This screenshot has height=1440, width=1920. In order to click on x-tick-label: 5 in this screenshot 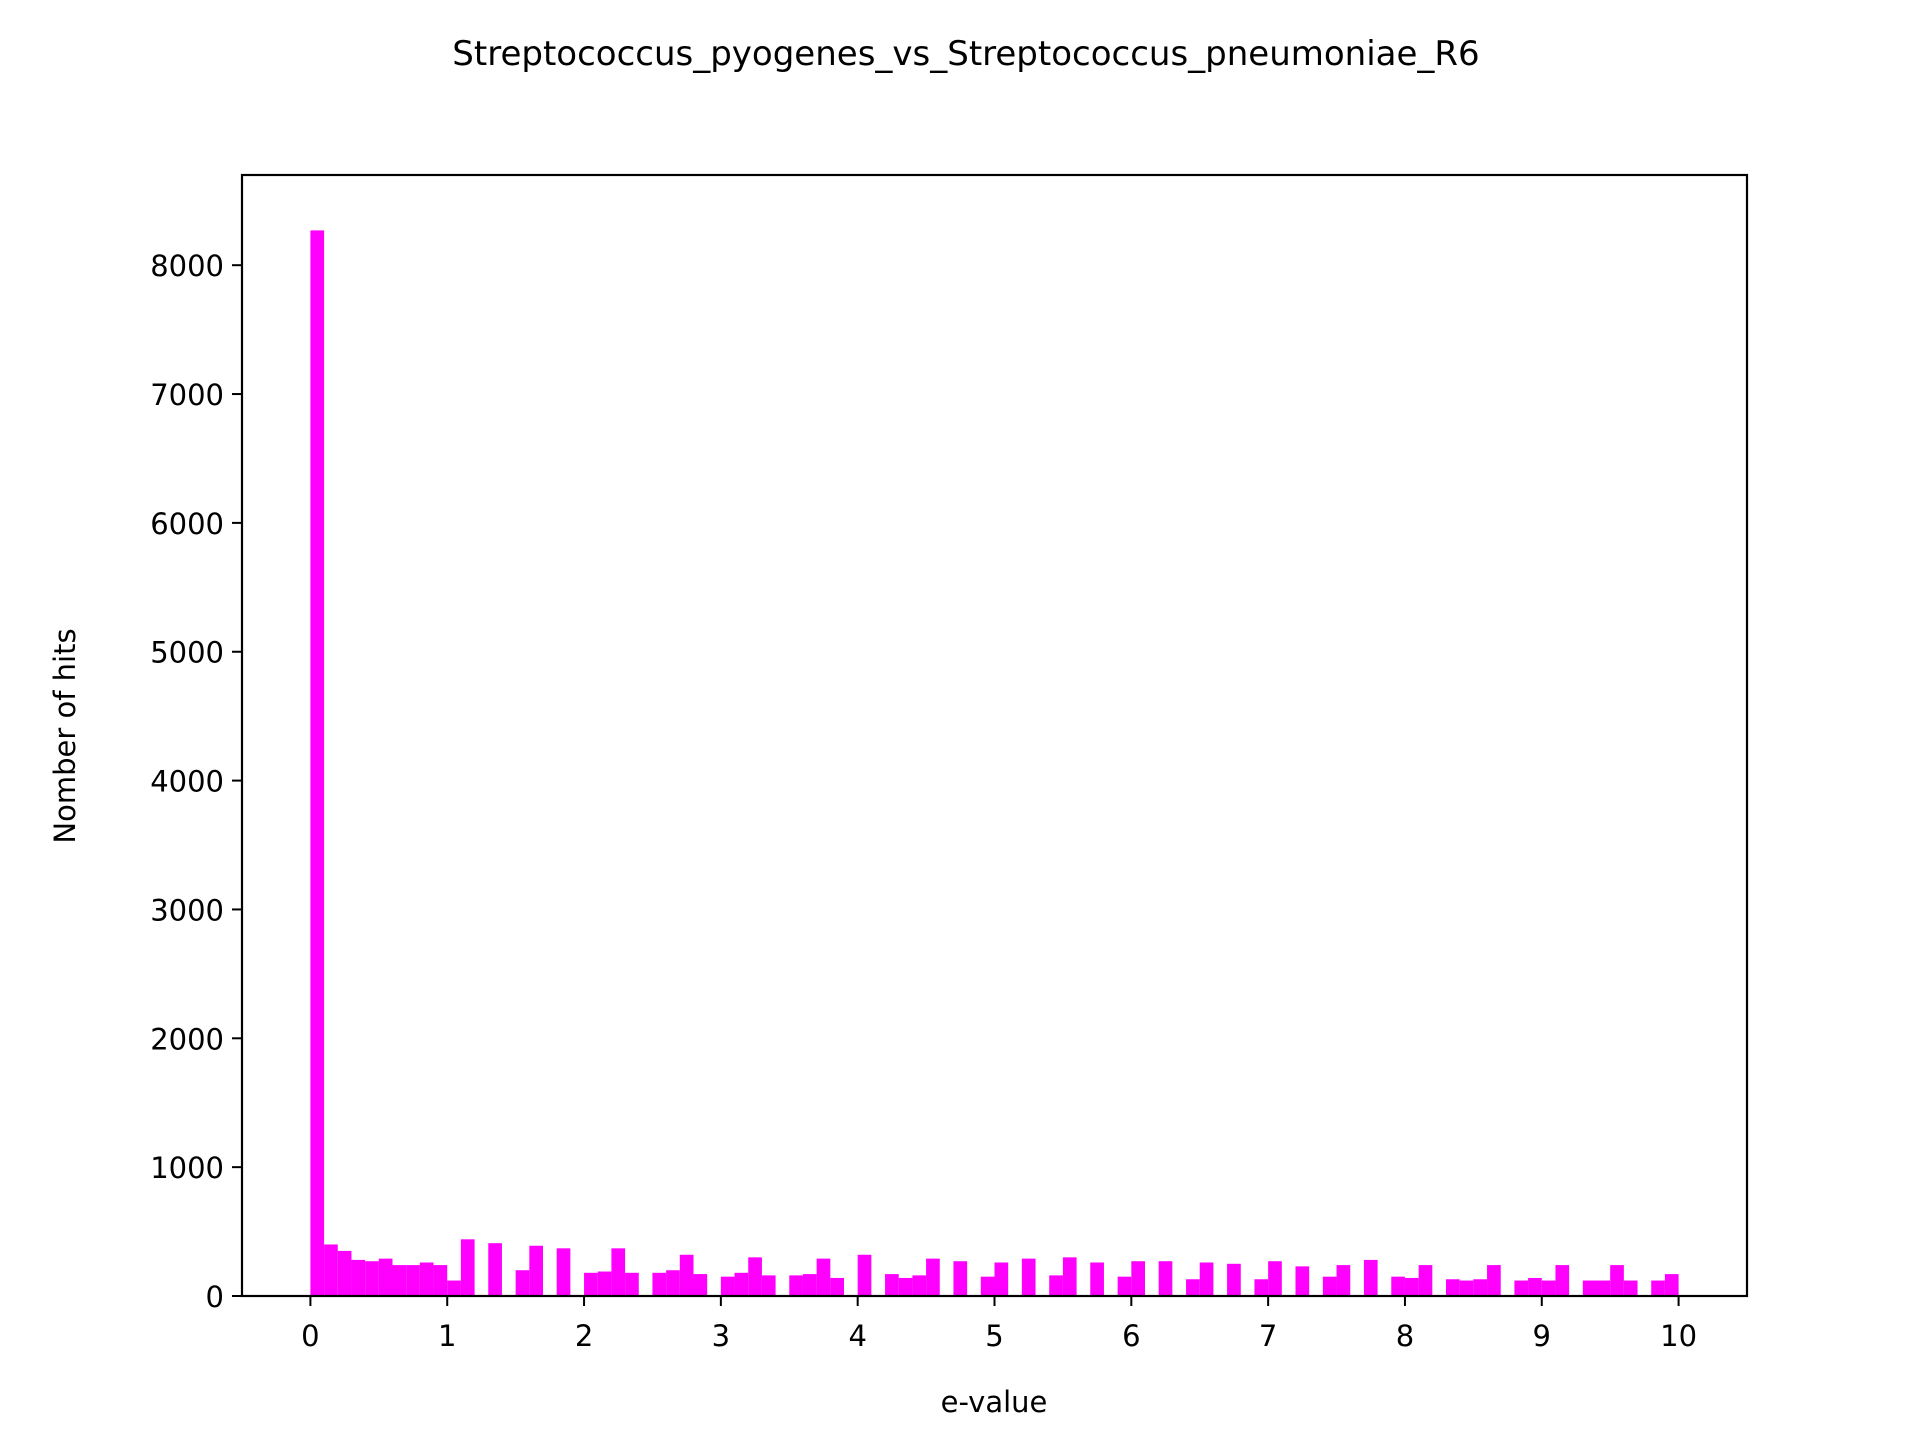, I will do `click(994, 1336)`.